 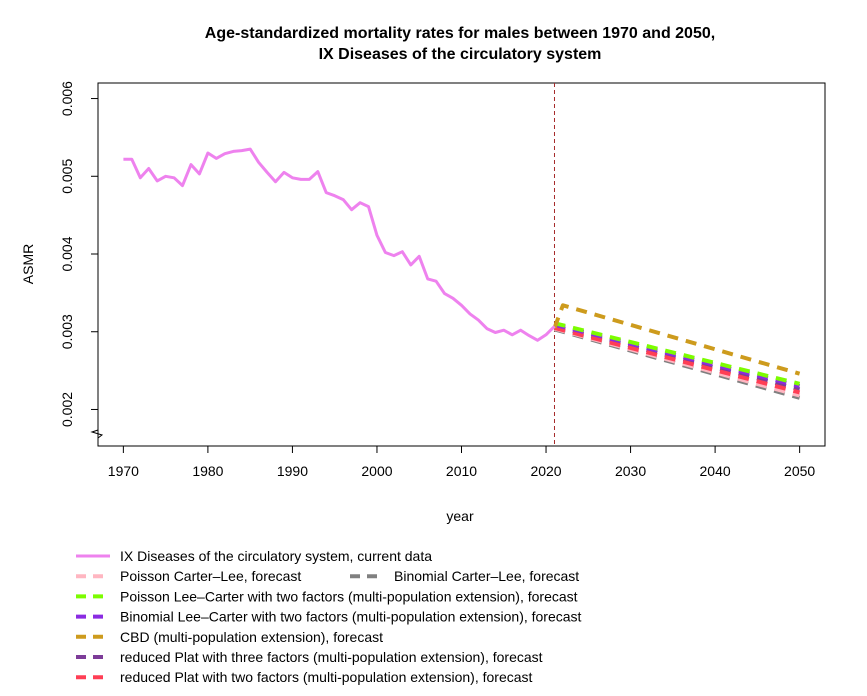 I want to click on chart-subtitle: IX Diseases of the circulatory system, so click(x=460, y=54).